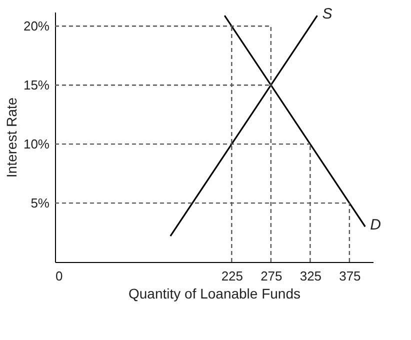  I want to click on y-tick-label: 15%, so click(36, 85).